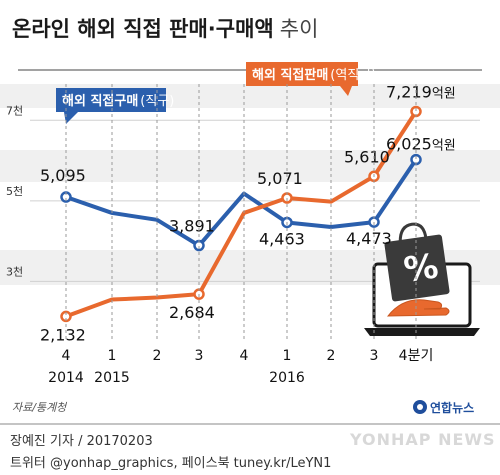 The width and height of the screenshot is (500, 475). I want to click on x-year-label-5: 2016, so click(287, 378).